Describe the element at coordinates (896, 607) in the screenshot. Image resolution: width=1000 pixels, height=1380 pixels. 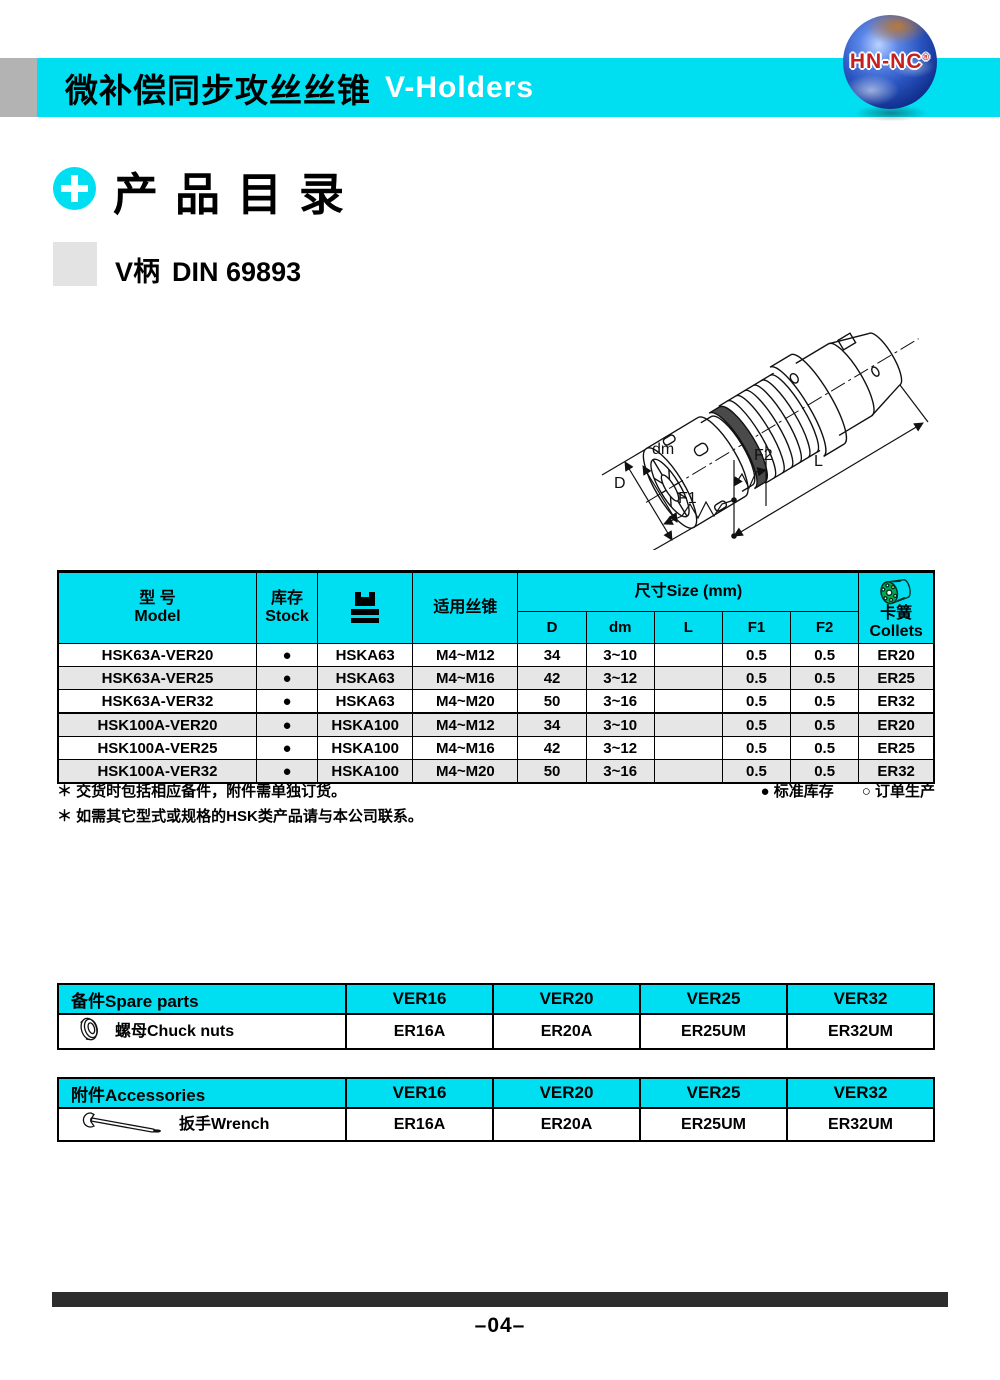
I see `col-header-collets: 卡簧Collets` at that location.